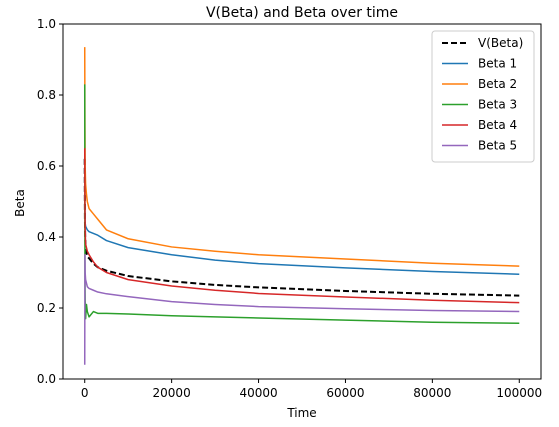 Image resolution: width=559 pixels, height=427 pixels. I want to click on x-axis-label: Time, so click(301, 413).